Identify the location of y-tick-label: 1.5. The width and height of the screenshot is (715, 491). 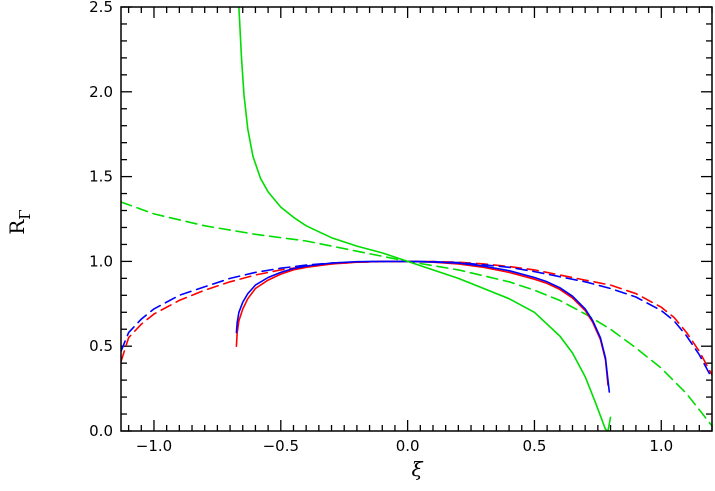
(101, 177).